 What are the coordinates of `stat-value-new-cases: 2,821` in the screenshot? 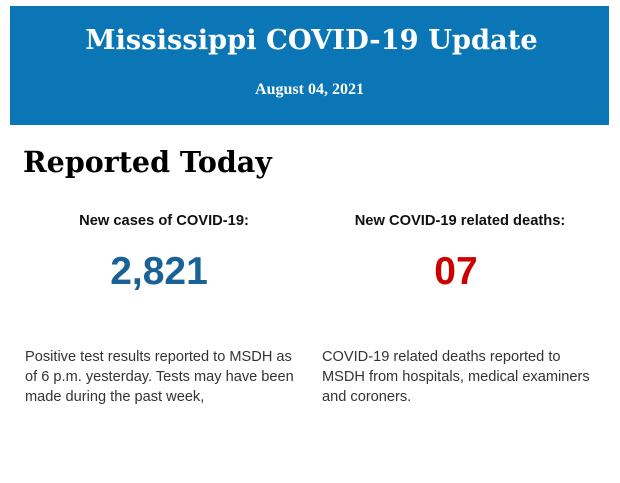 It's located at (159, 271).